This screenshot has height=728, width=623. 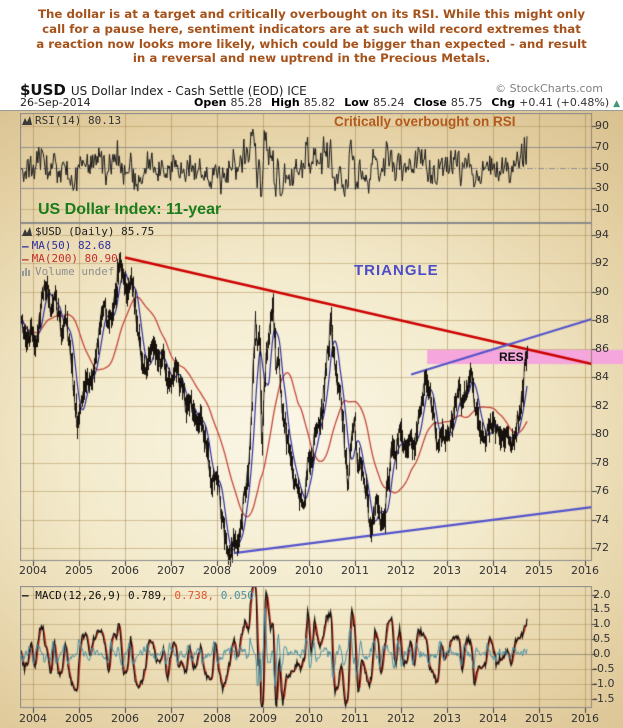 I want to click on macd-legend: — MACD(12,26,9) 0.789, 0.738, 0.050, so click(x=138, y=595).